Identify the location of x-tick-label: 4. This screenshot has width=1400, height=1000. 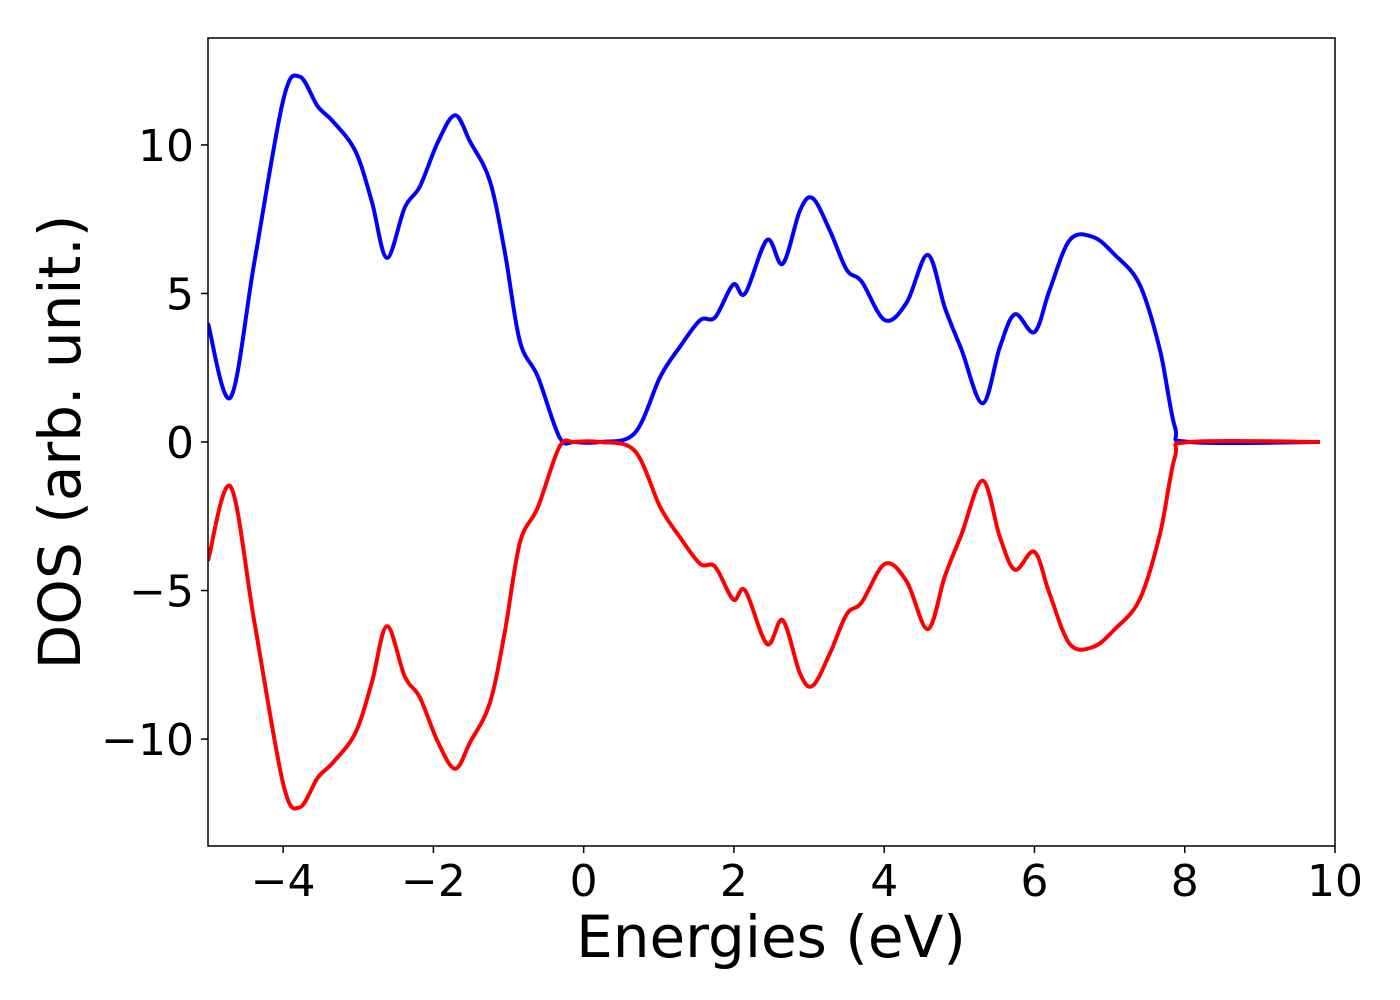
(884, 881).